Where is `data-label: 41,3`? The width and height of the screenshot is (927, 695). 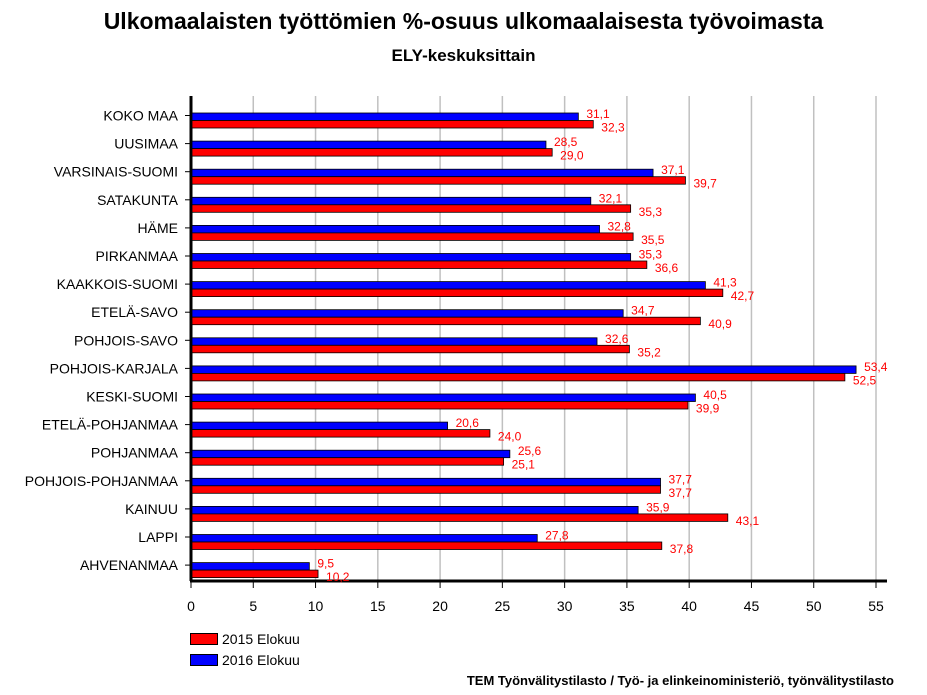
data-label: 41,3 is located at coordinates (725, 283).